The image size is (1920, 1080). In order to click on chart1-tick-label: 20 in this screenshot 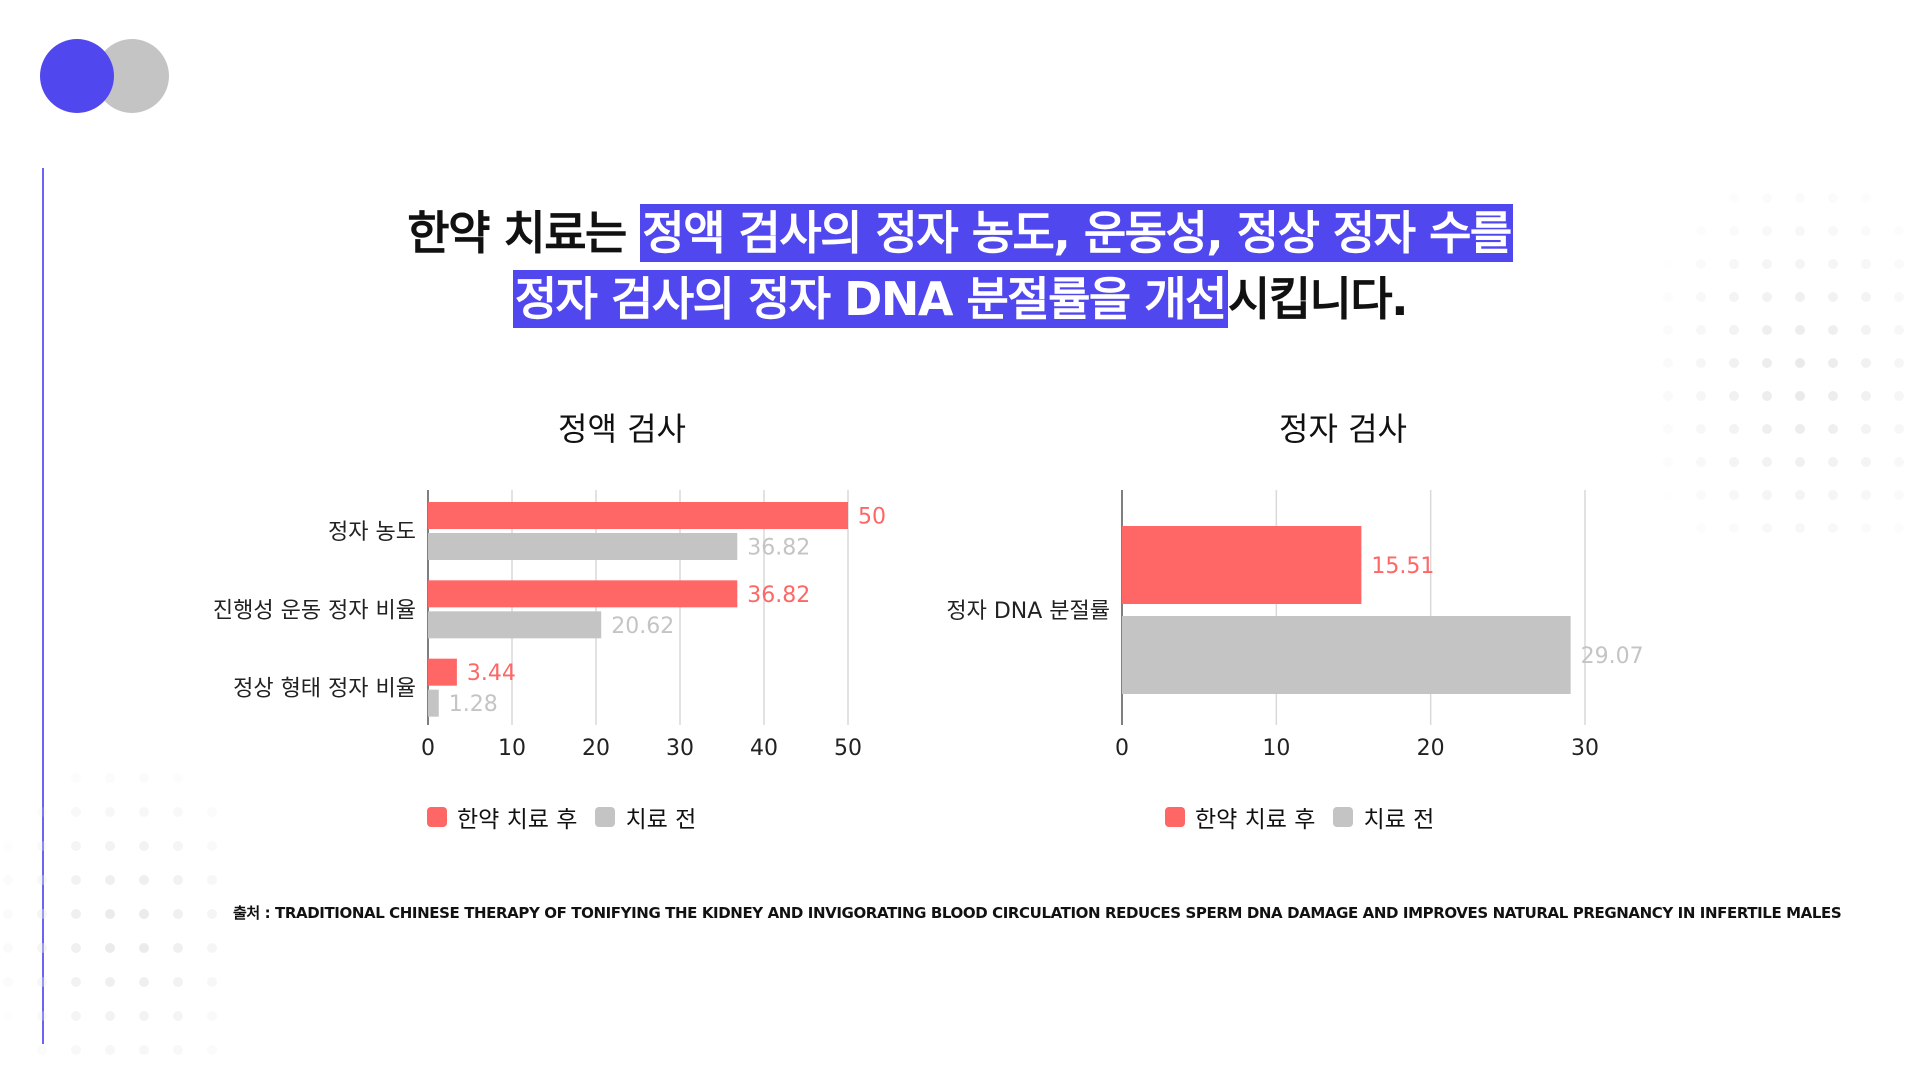, I will do `click(596, 748)`.